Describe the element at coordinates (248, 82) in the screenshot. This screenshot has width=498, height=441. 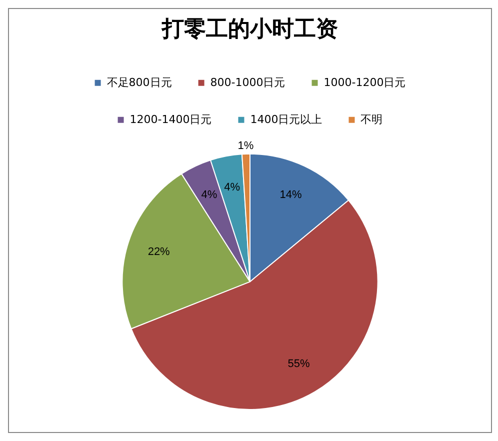
I see `legend-label: 800-1000日元` at that location.